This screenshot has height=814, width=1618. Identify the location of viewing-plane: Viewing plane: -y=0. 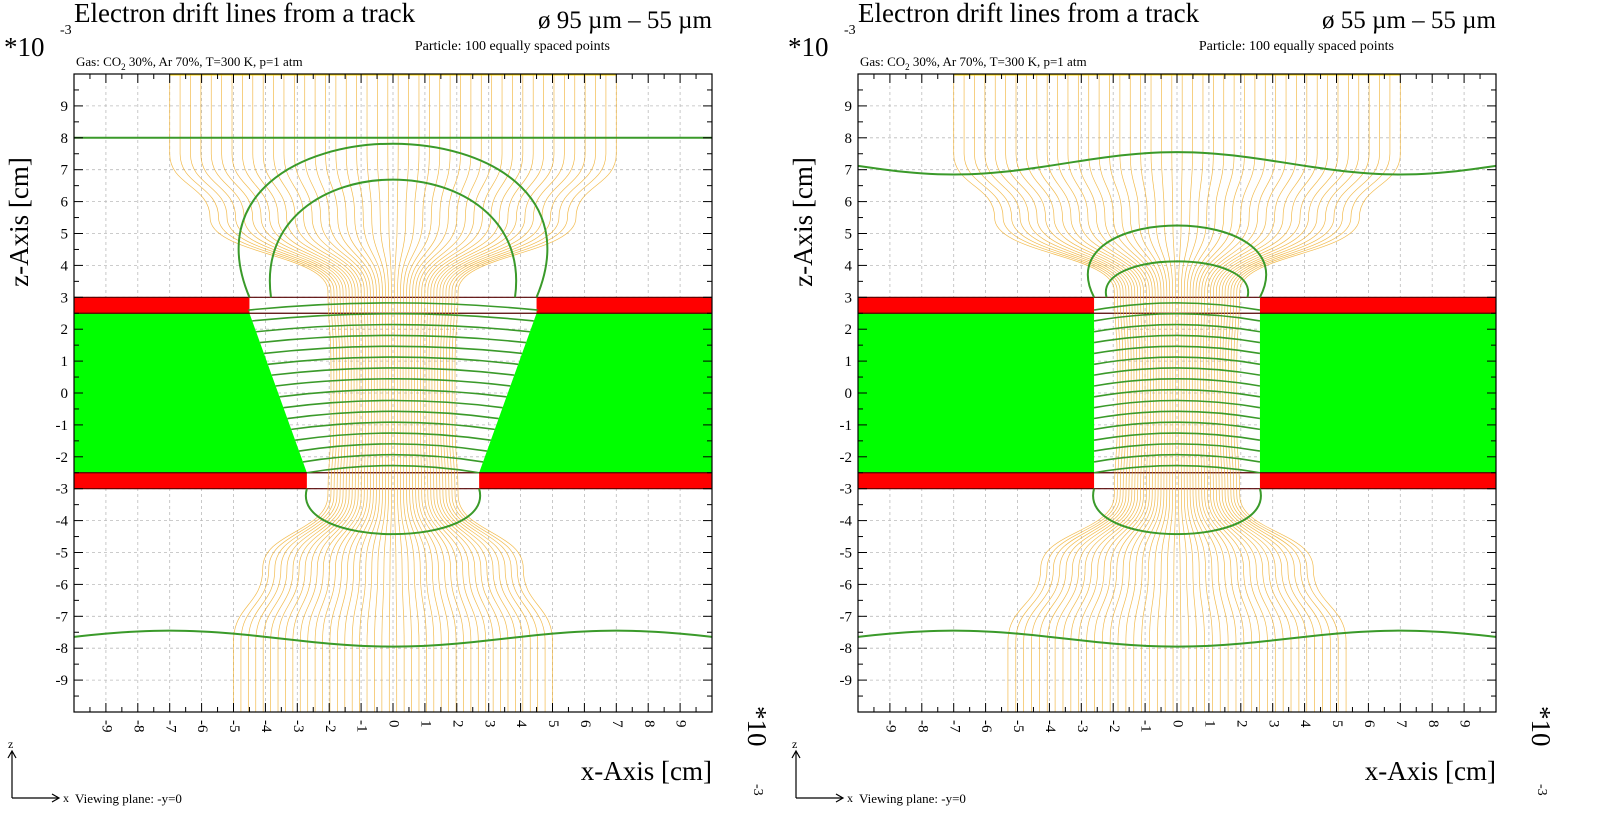
(128, 798).